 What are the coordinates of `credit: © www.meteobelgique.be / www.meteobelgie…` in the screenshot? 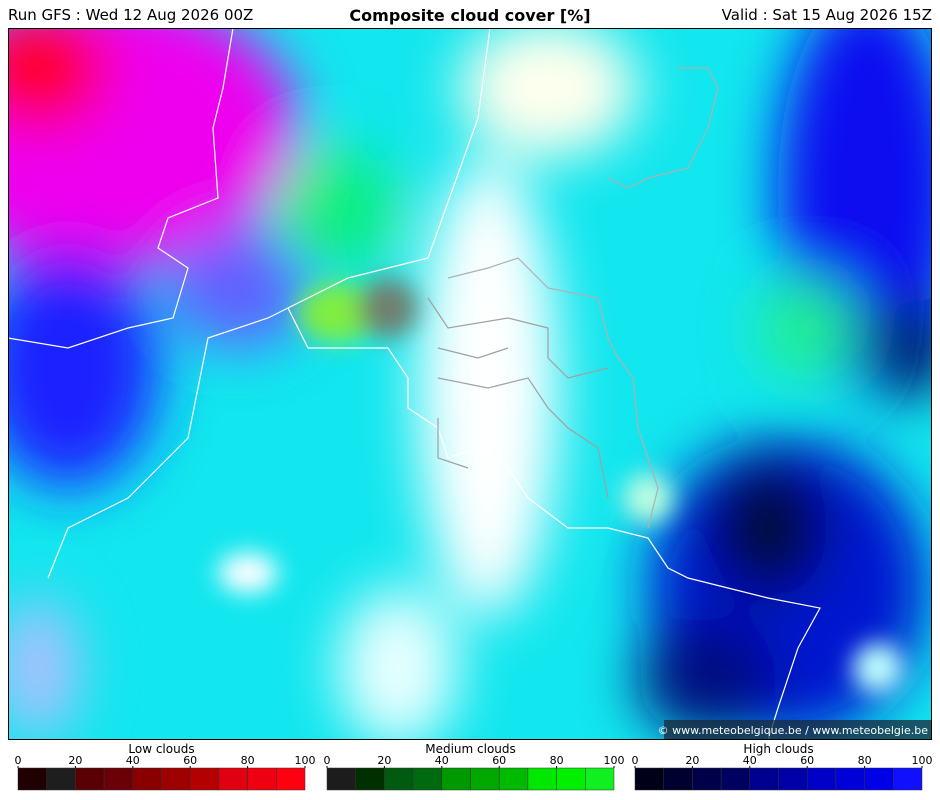 It's located at (793, 730).